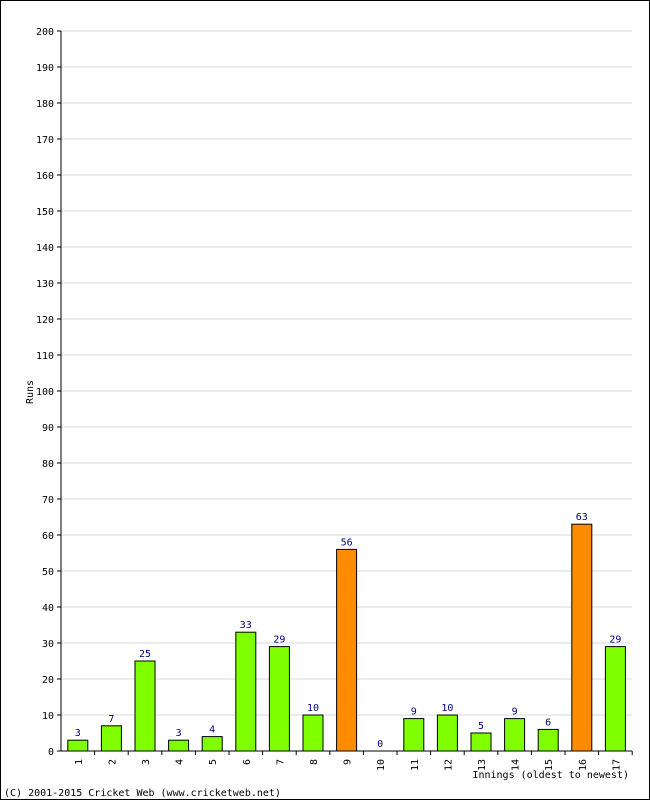 Image resolution: width=650 pixels, height=804 pixels. I want to click on data-label: 33, so click(246, 625).